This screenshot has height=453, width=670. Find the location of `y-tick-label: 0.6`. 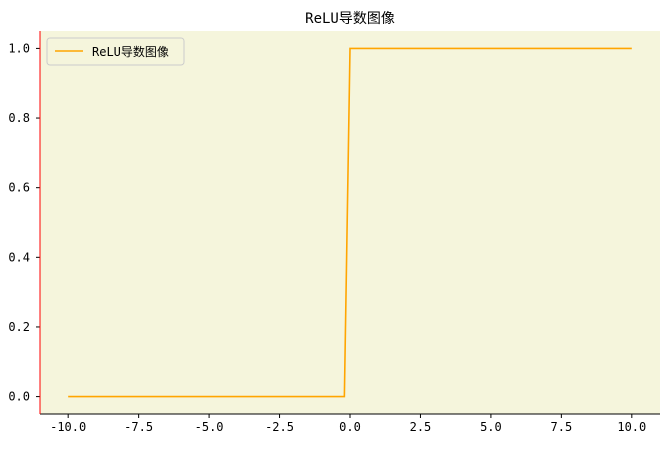

y-tick-label: 0.6 is located at coordinates (19, 188).